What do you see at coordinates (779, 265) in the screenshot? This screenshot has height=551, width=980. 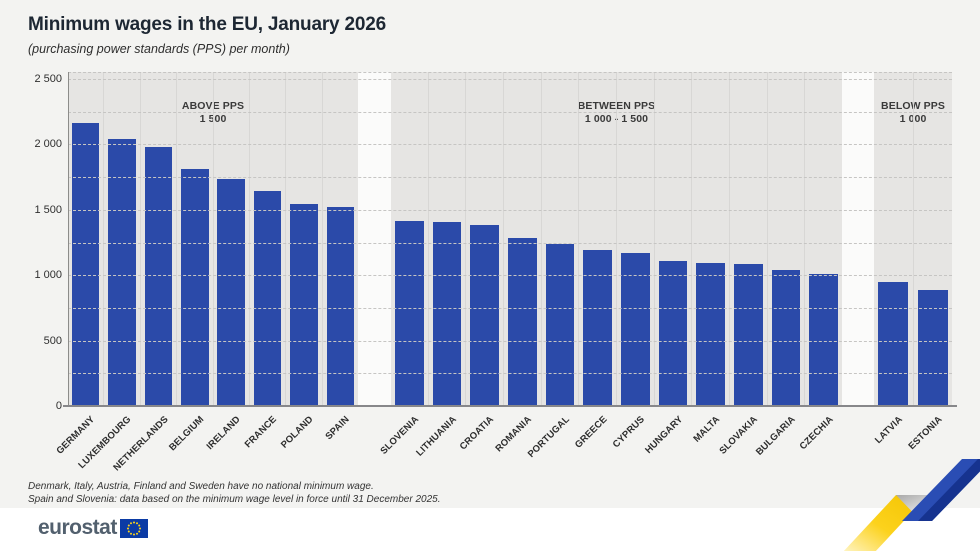 I see `bar-column-bulgaria: BULGARIA` at bounding box center [779, 265].